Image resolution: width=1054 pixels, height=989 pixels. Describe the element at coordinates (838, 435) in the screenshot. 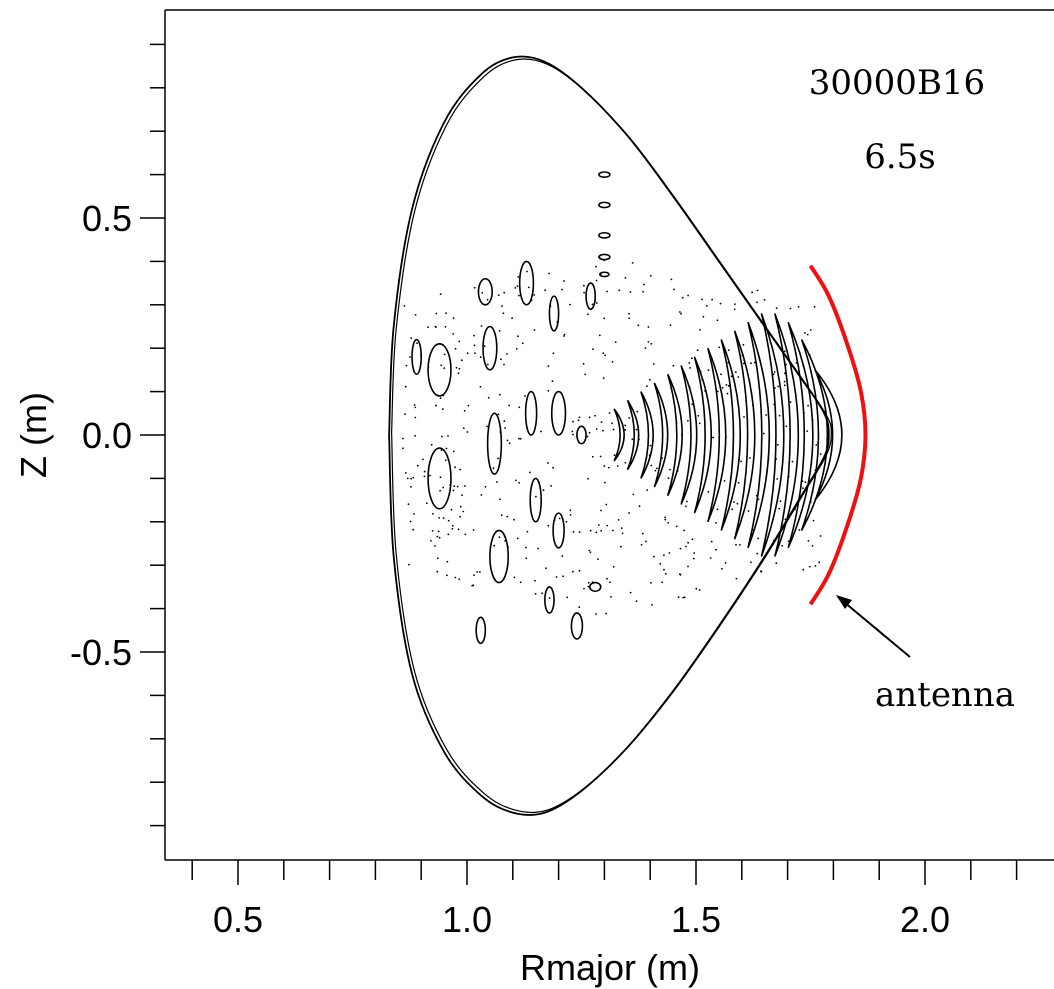

I see `antenna-curve` at that location.